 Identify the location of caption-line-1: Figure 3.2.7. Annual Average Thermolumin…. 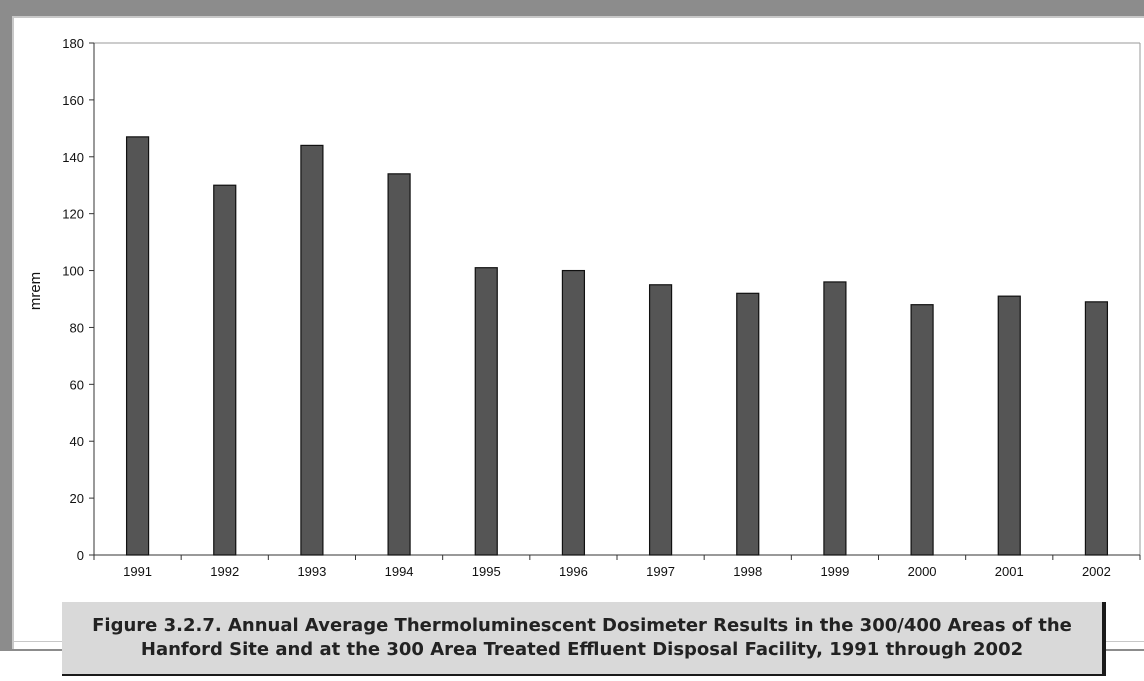
(582, 625).